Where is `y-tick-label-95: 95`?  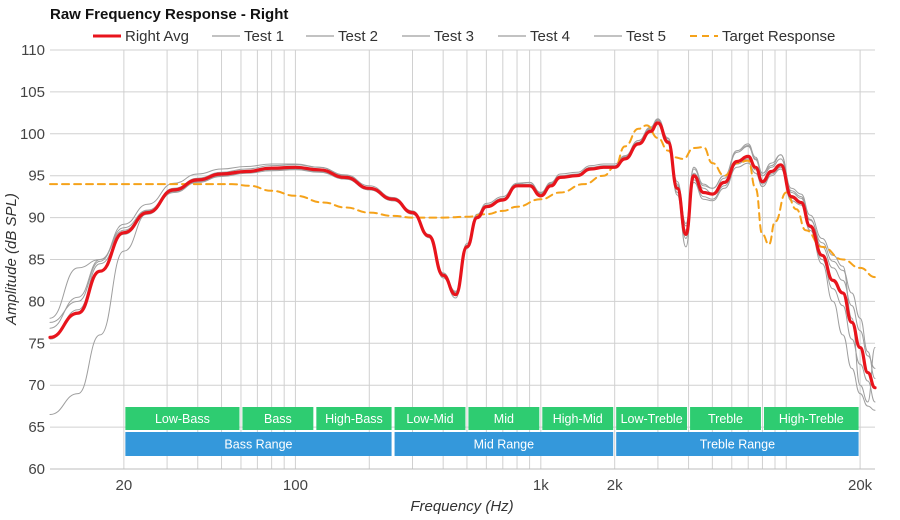 y-tick-label-95: 95 is located at coordinates (36, 176).